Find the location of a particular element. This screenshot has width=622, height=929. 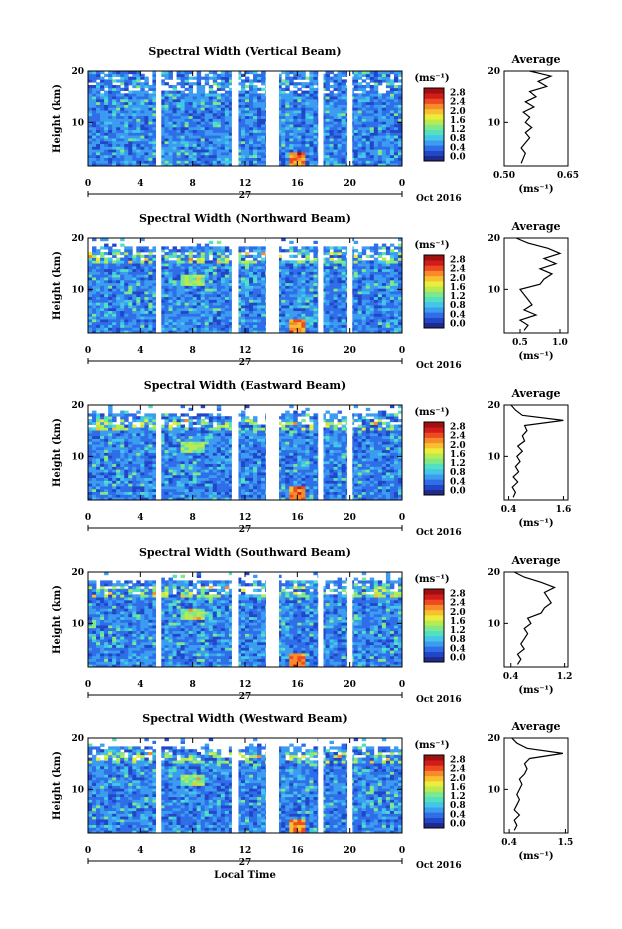

colorbar-unit: (ms⁻¹) is located at coordinates (431, 78).